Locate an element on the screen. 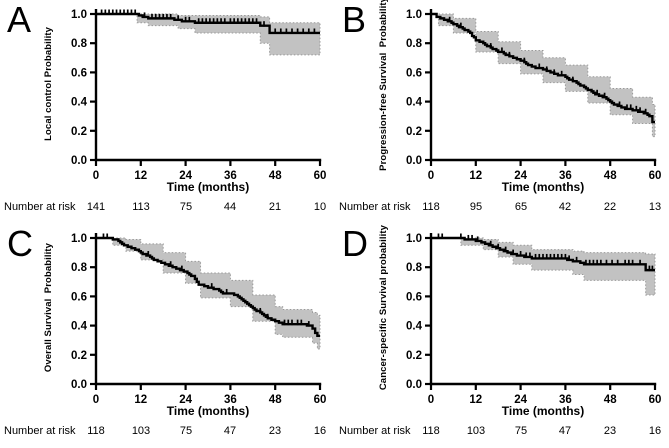 The image size is (669, 448). number-at-risk-value: 141 is located at coordinates (96, 207).